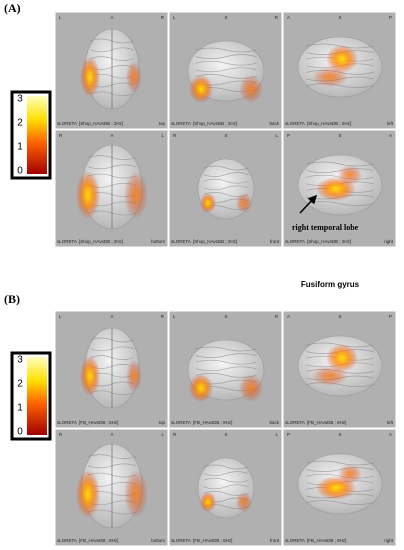 The height and width of the screenshot is (550, 404). I want to click on colorbar-tick-label: 1, so click(20, 408).